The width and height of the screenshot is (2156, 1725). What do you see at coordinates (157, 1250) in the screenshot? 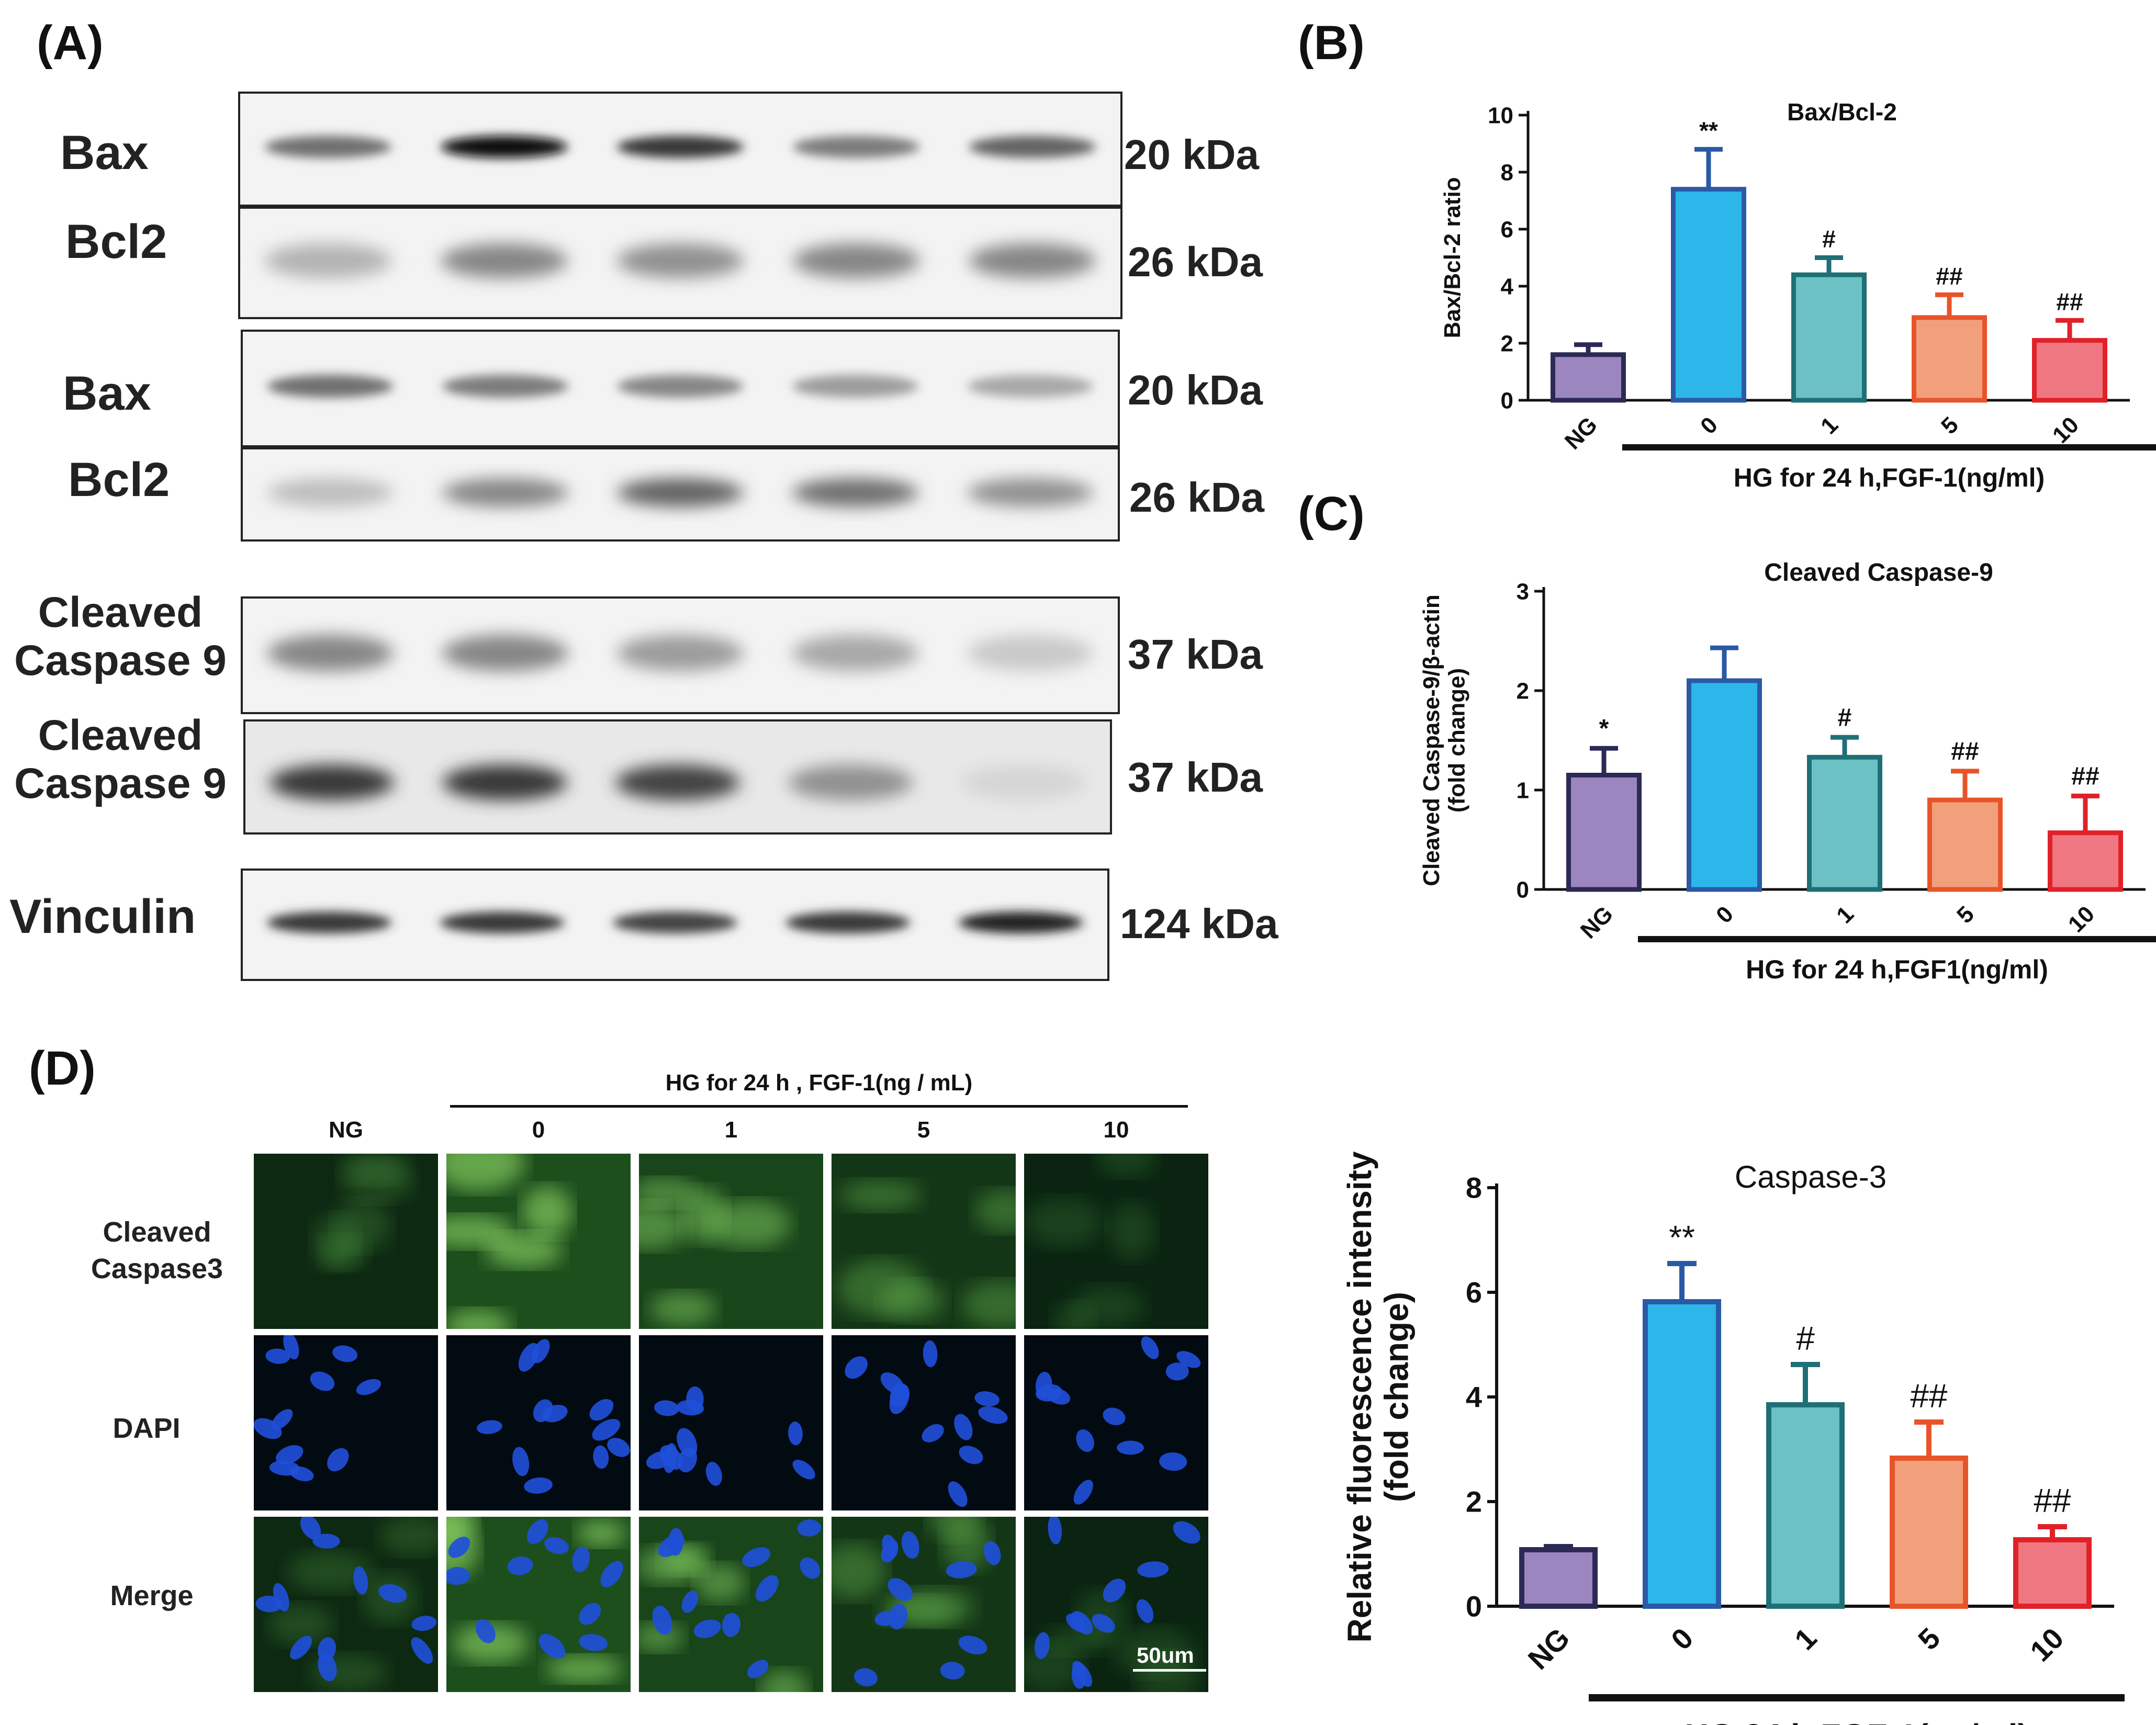
I see `if-row-label: Cleaved Caspase3` at bounding box center [157, 1250].